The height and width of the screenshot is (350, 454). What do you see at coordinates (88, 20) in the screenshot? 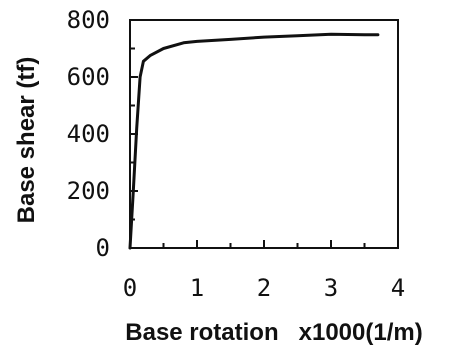
I see `y-tick-label: 800` at bounding box center [88, 20].